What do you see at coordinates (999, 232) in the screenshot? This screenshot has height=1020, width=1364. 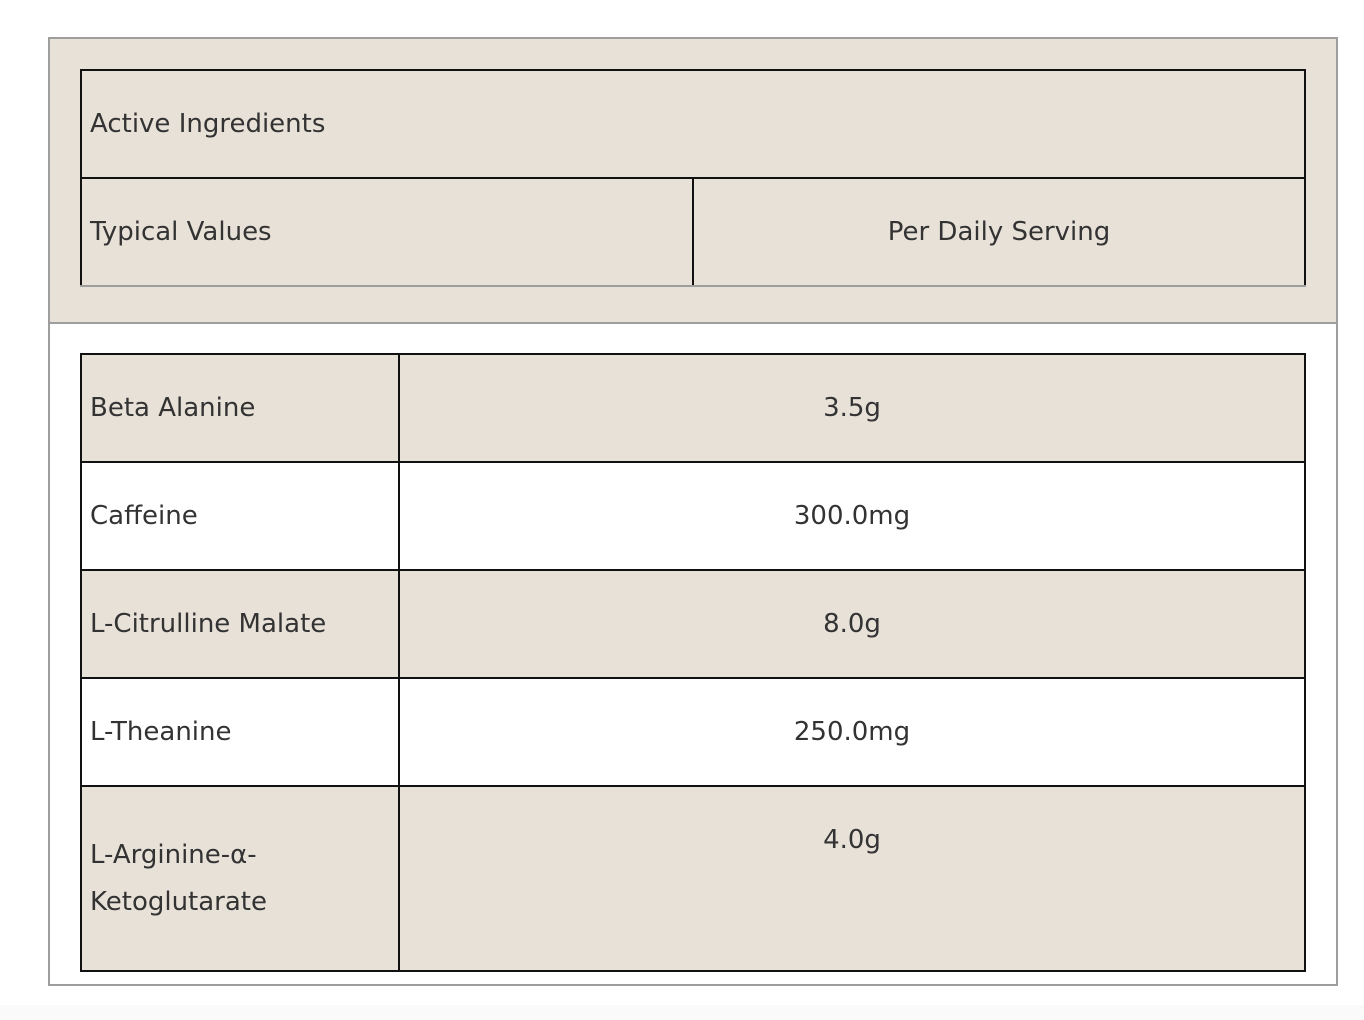 I see `column-header-per-daily-serving: Per Daily Serving` at bounding box center [999, 232].